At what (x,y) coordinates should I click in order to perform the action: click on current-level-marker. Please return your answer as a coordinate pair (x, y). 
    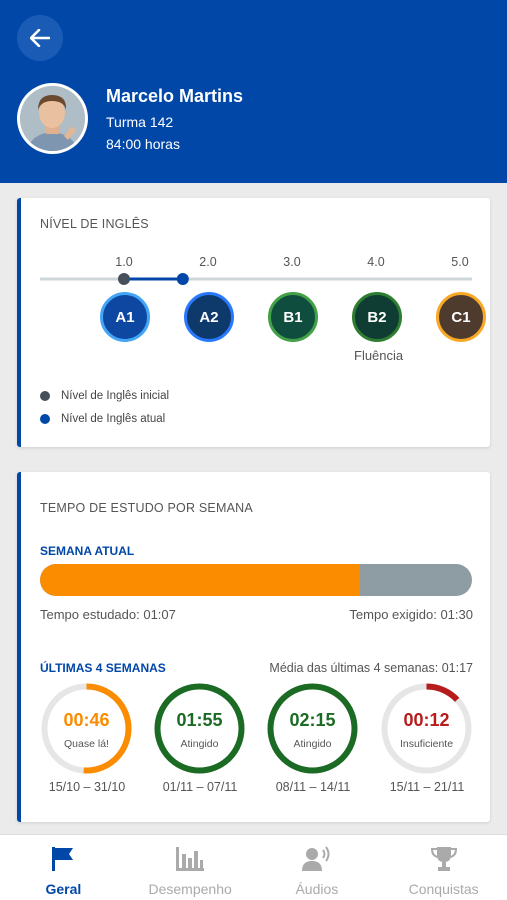
    Looking at the image, I should click on (182, 279).